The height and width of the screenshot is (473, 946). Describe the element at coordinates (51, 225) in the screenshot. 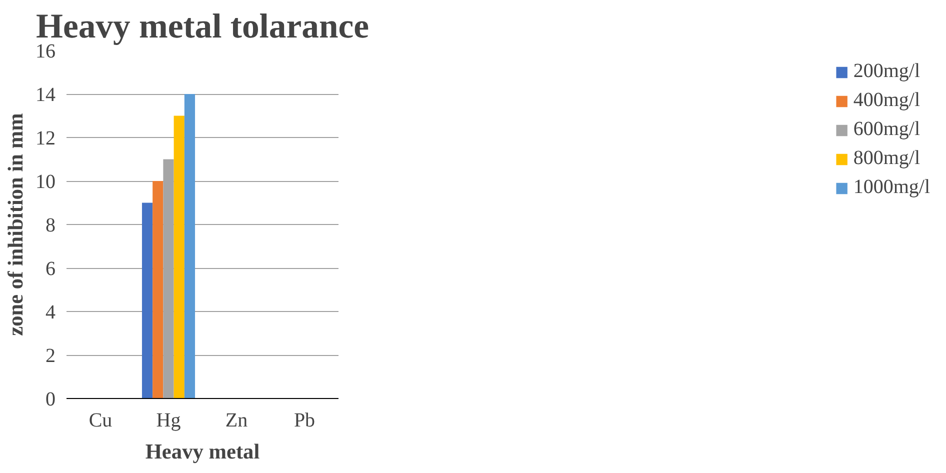

I see `y-tick-label: 8` at that location.